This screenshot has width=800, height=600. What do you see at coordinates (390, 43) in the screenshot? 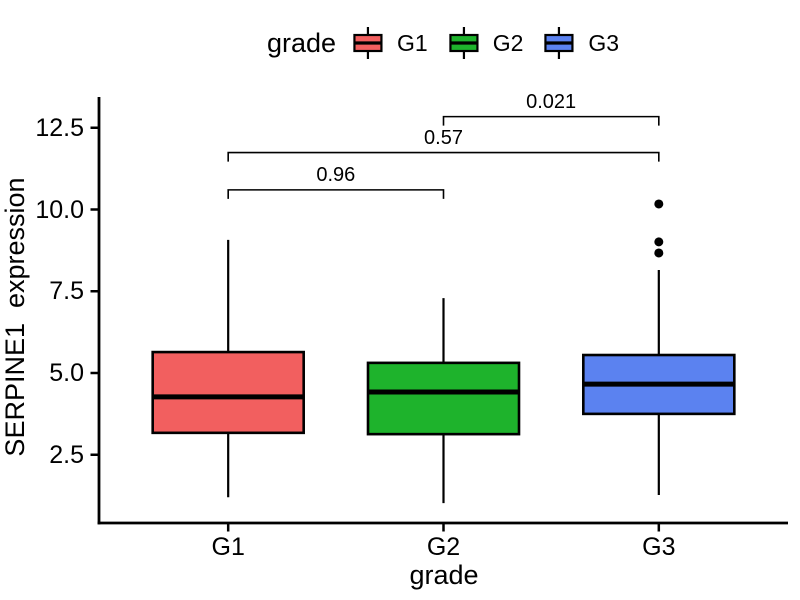
I see `legend-item-g1: G1` at bounding box center [390, 43].